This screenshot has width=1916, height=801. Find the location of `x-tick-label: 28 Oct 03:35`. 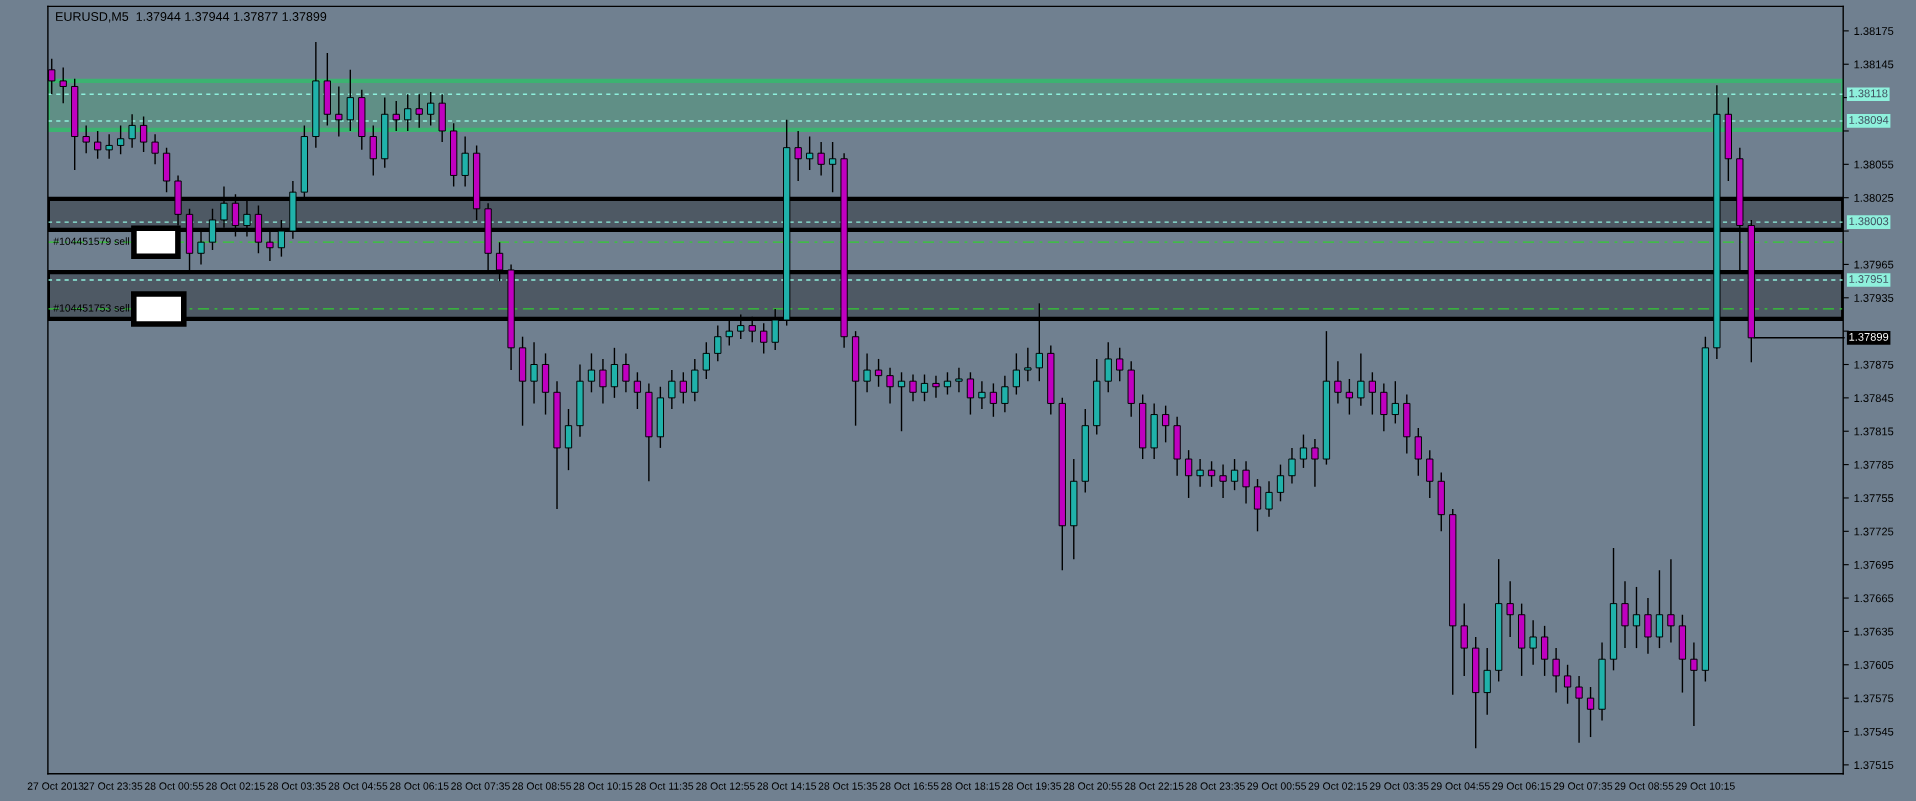

x-tick-label: 28 Oct 03:35 is located at coordinates (297, 786).